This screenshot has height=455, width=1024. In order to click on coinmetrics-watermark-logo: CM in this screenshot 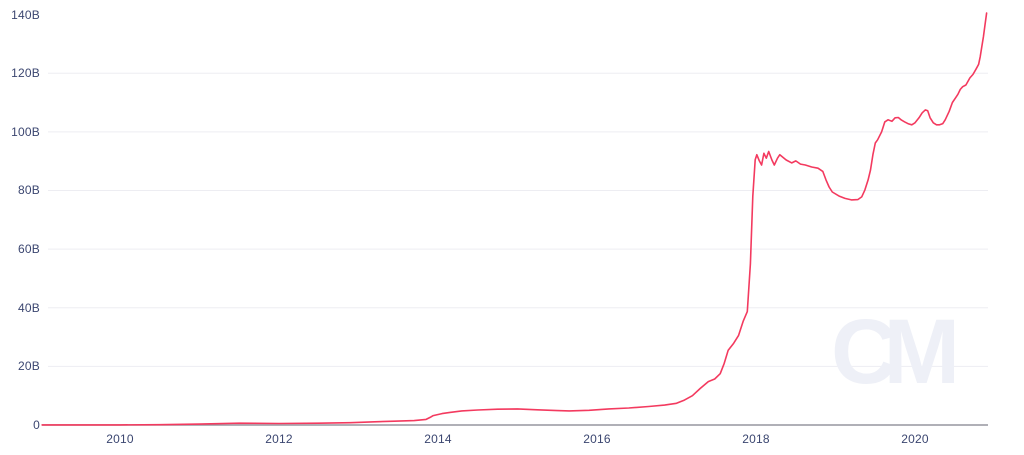, I will do `click(895, 352)`.